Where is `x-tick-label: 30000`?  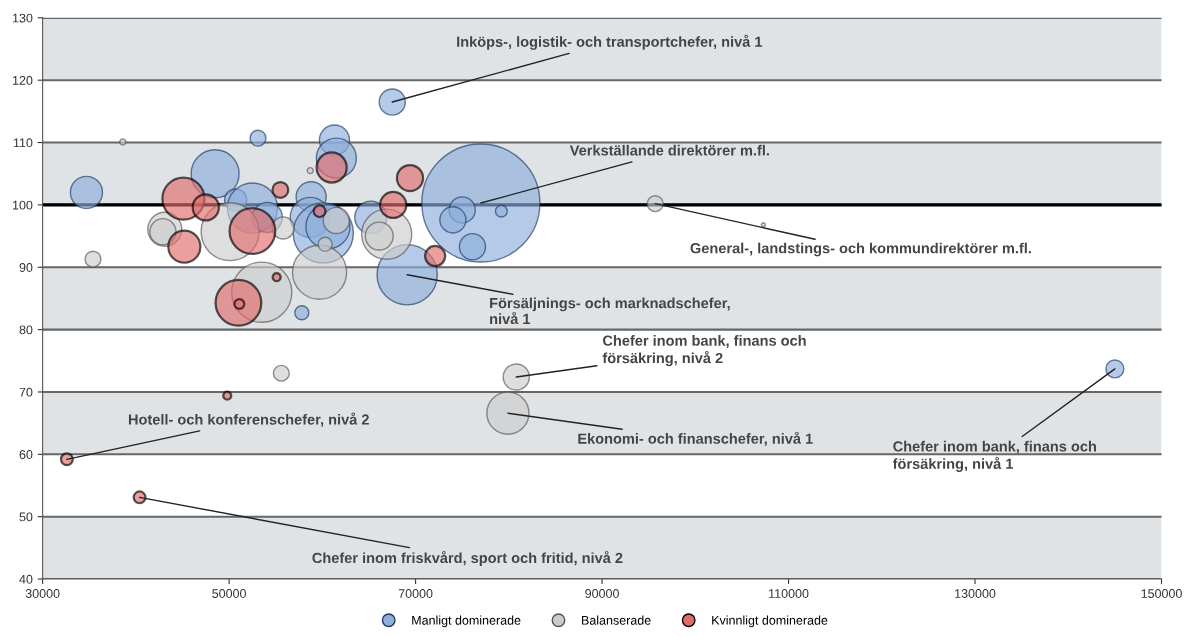 x-tick-label: 30000 is located at coordinates (42, 593).